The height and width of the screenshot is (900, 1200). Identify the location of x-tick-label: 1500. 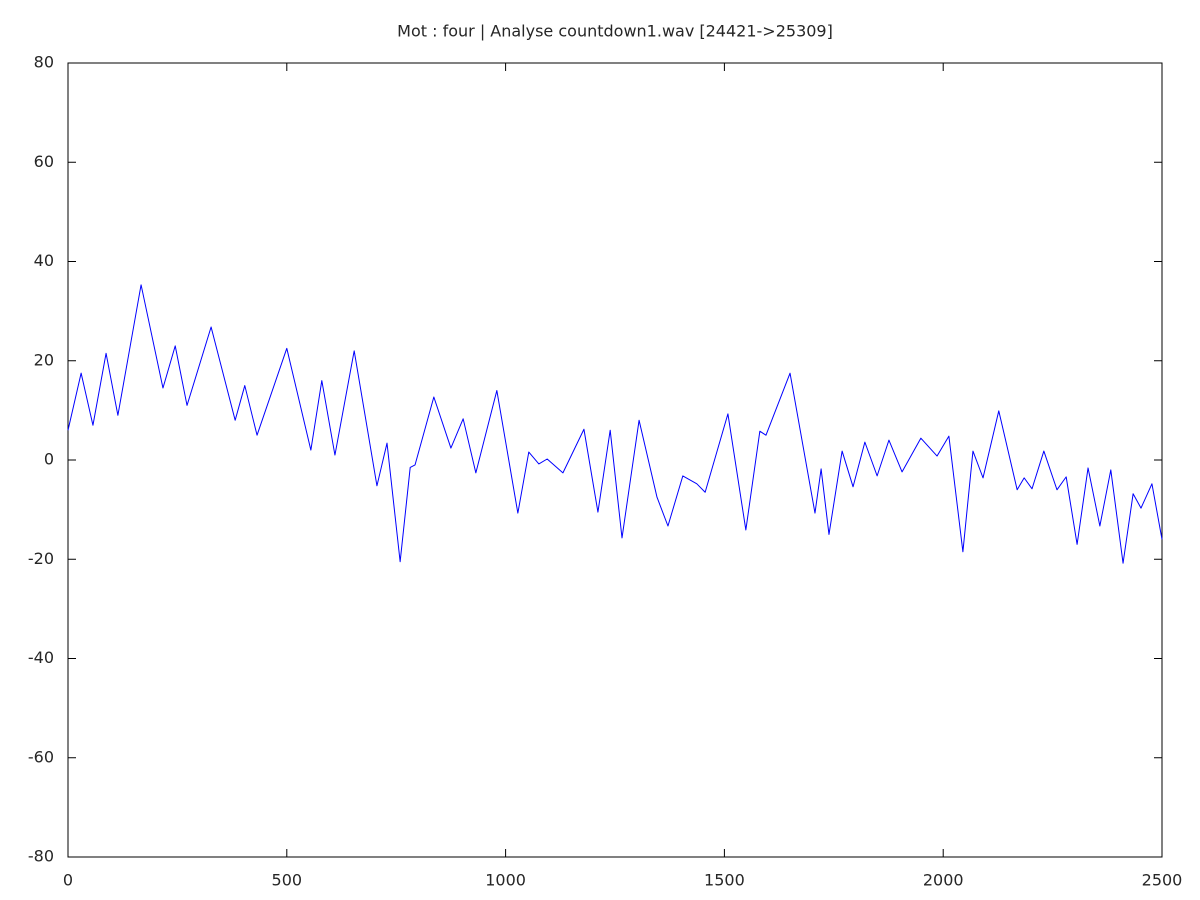
(724, 880).